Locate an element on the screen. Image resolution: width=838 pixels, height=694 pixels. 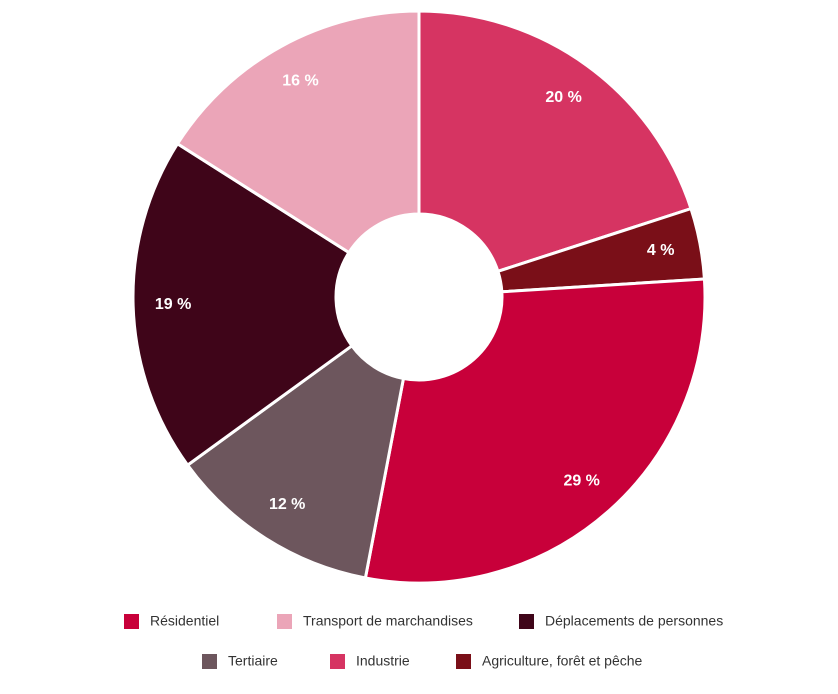
legend-label: Industrie is located at coordinates (383, 661).